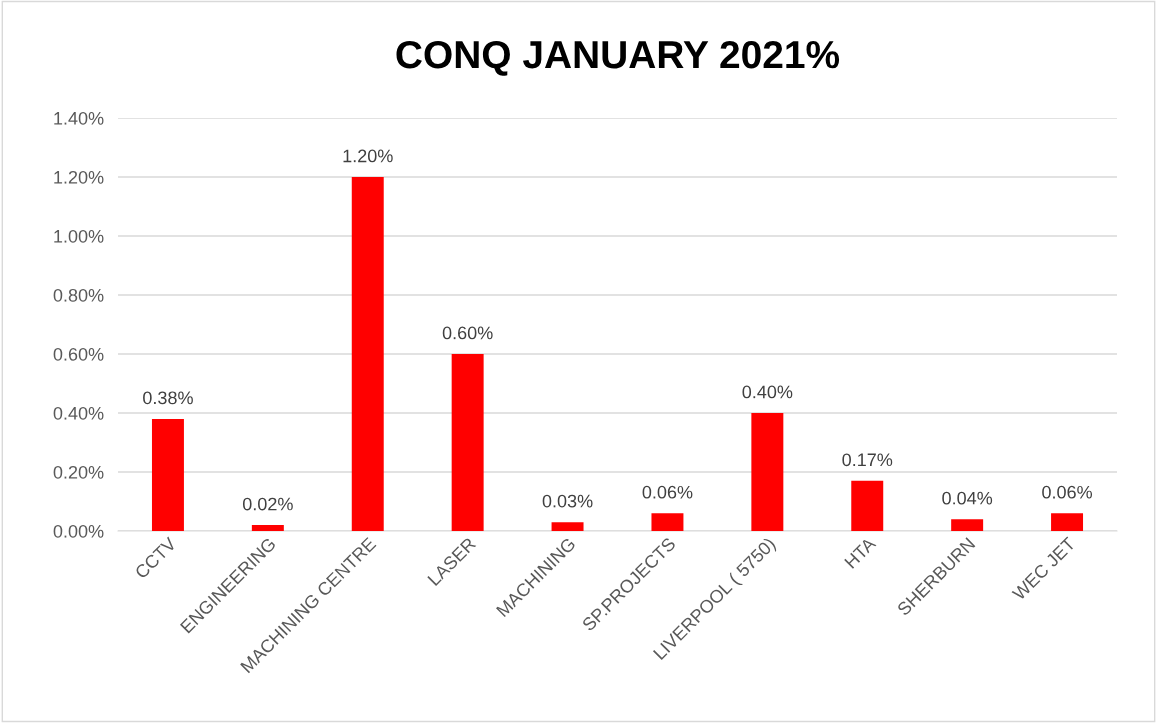  Describe the element at coordinates (78, 472) in the screenshot. I see `y-tick-label: 0.20%` at that location.